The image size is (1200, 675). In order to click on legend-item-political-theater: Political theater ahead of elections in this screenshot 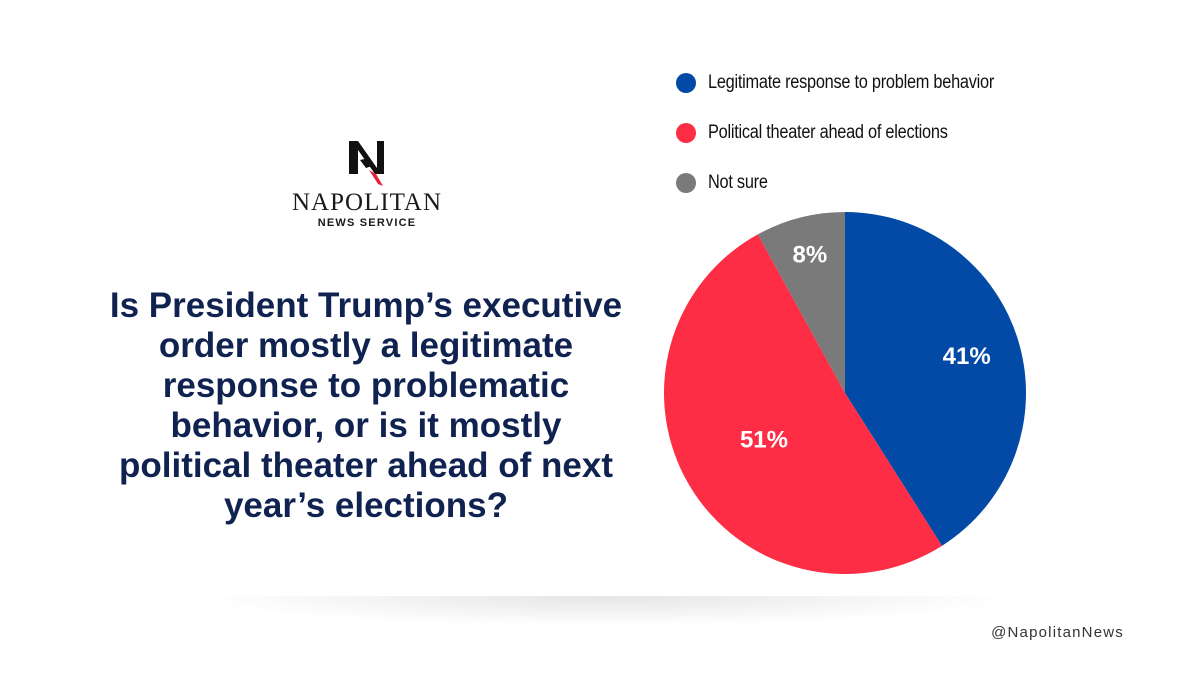, I will do `click(858, 133)`.